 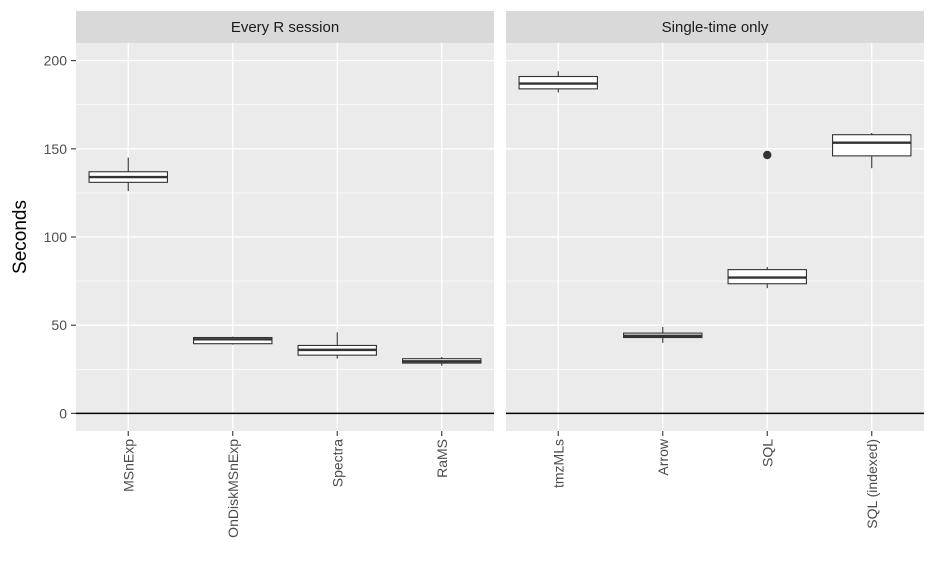 I want to click on x-tick-label: SQL, so click(x=767, y=453).